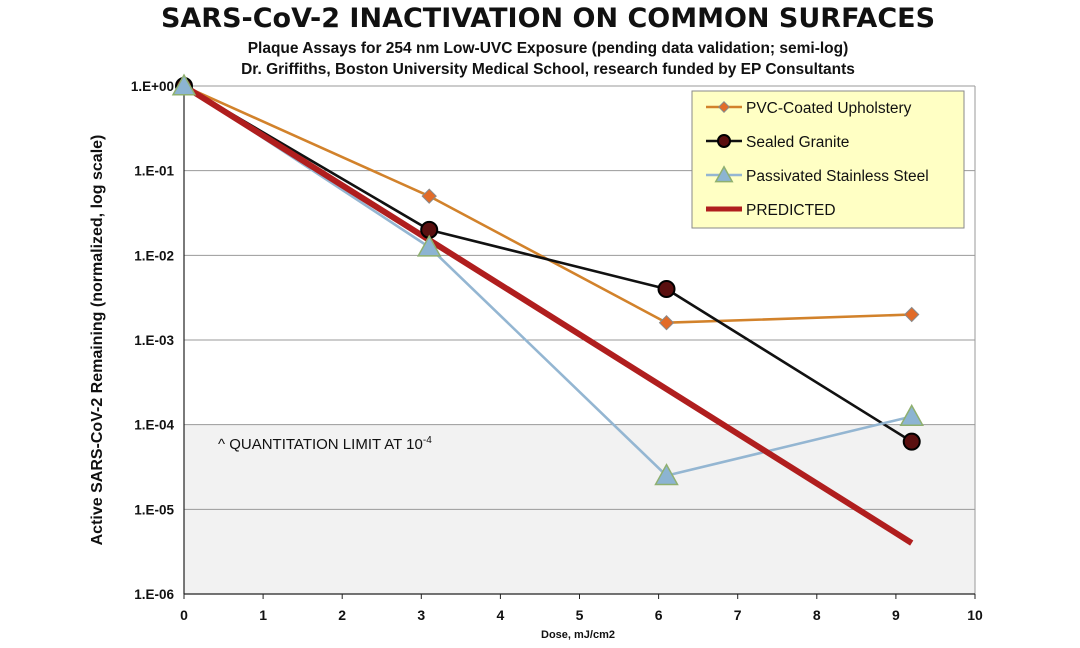  Describe the element at coordinates (791, 210) in the screenshot. I see `legend-label: PREDICTED` at that location.